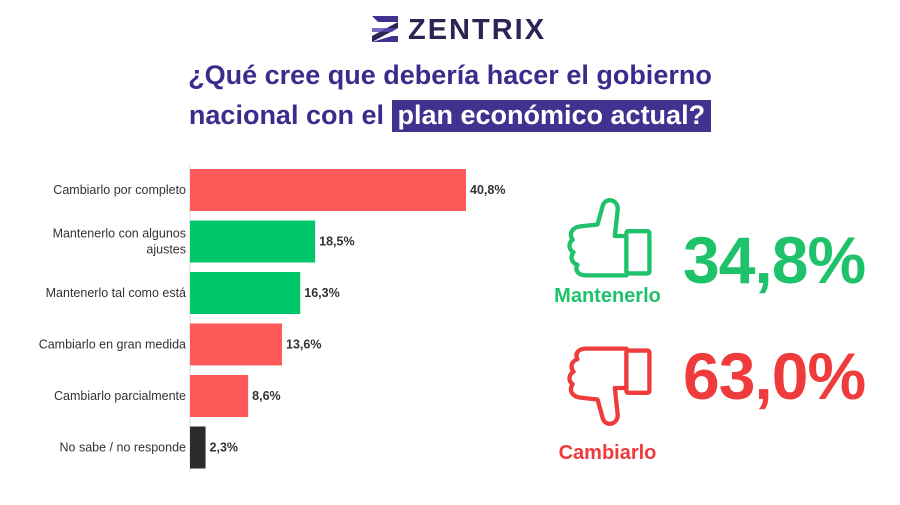  What do you see at coordinates (123, 448) in the screenshot?
I see `category-label-5: No sabe / no responde` at bounding box center [123, 448].